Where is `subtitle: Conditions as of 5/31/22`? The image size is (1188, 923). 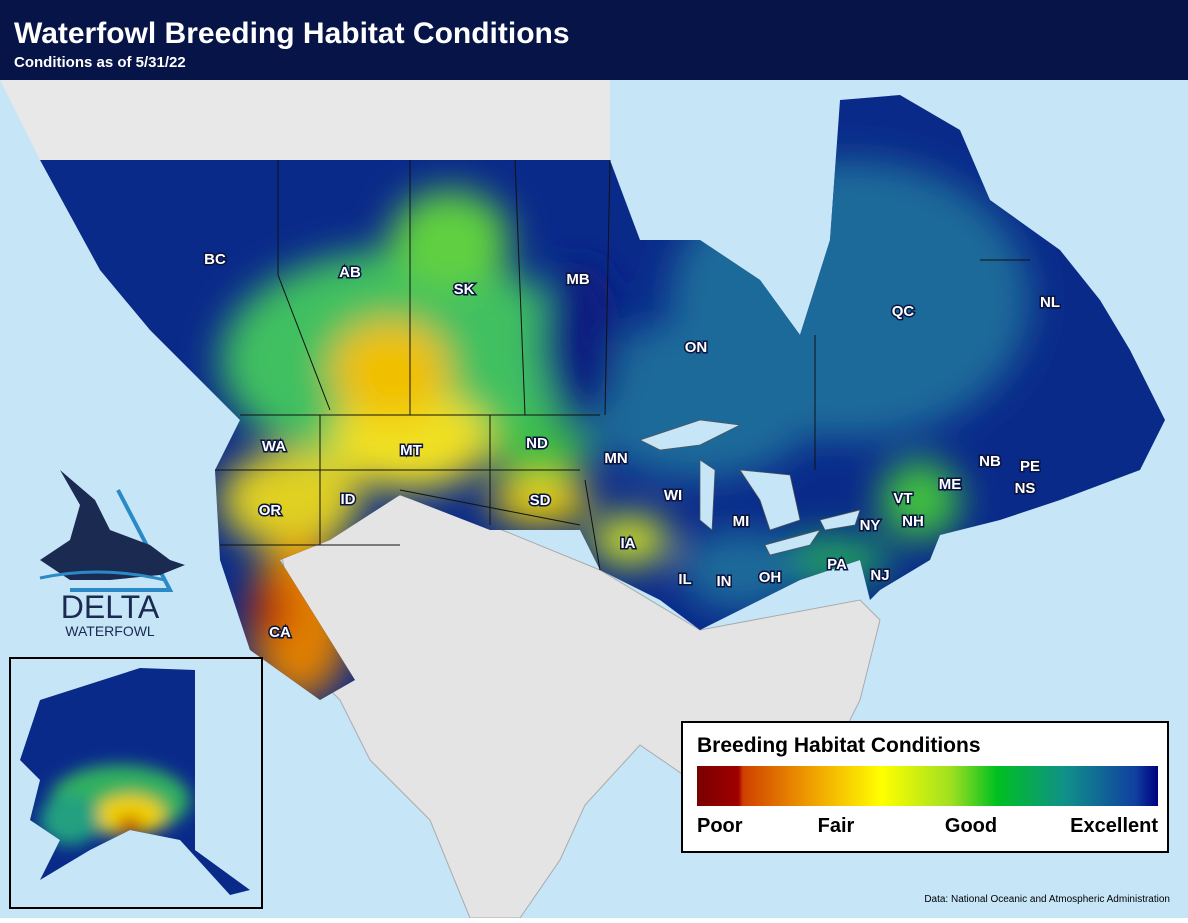 subtitle: Conditions as of 5/31/22 is located at coordinates (100, 62).